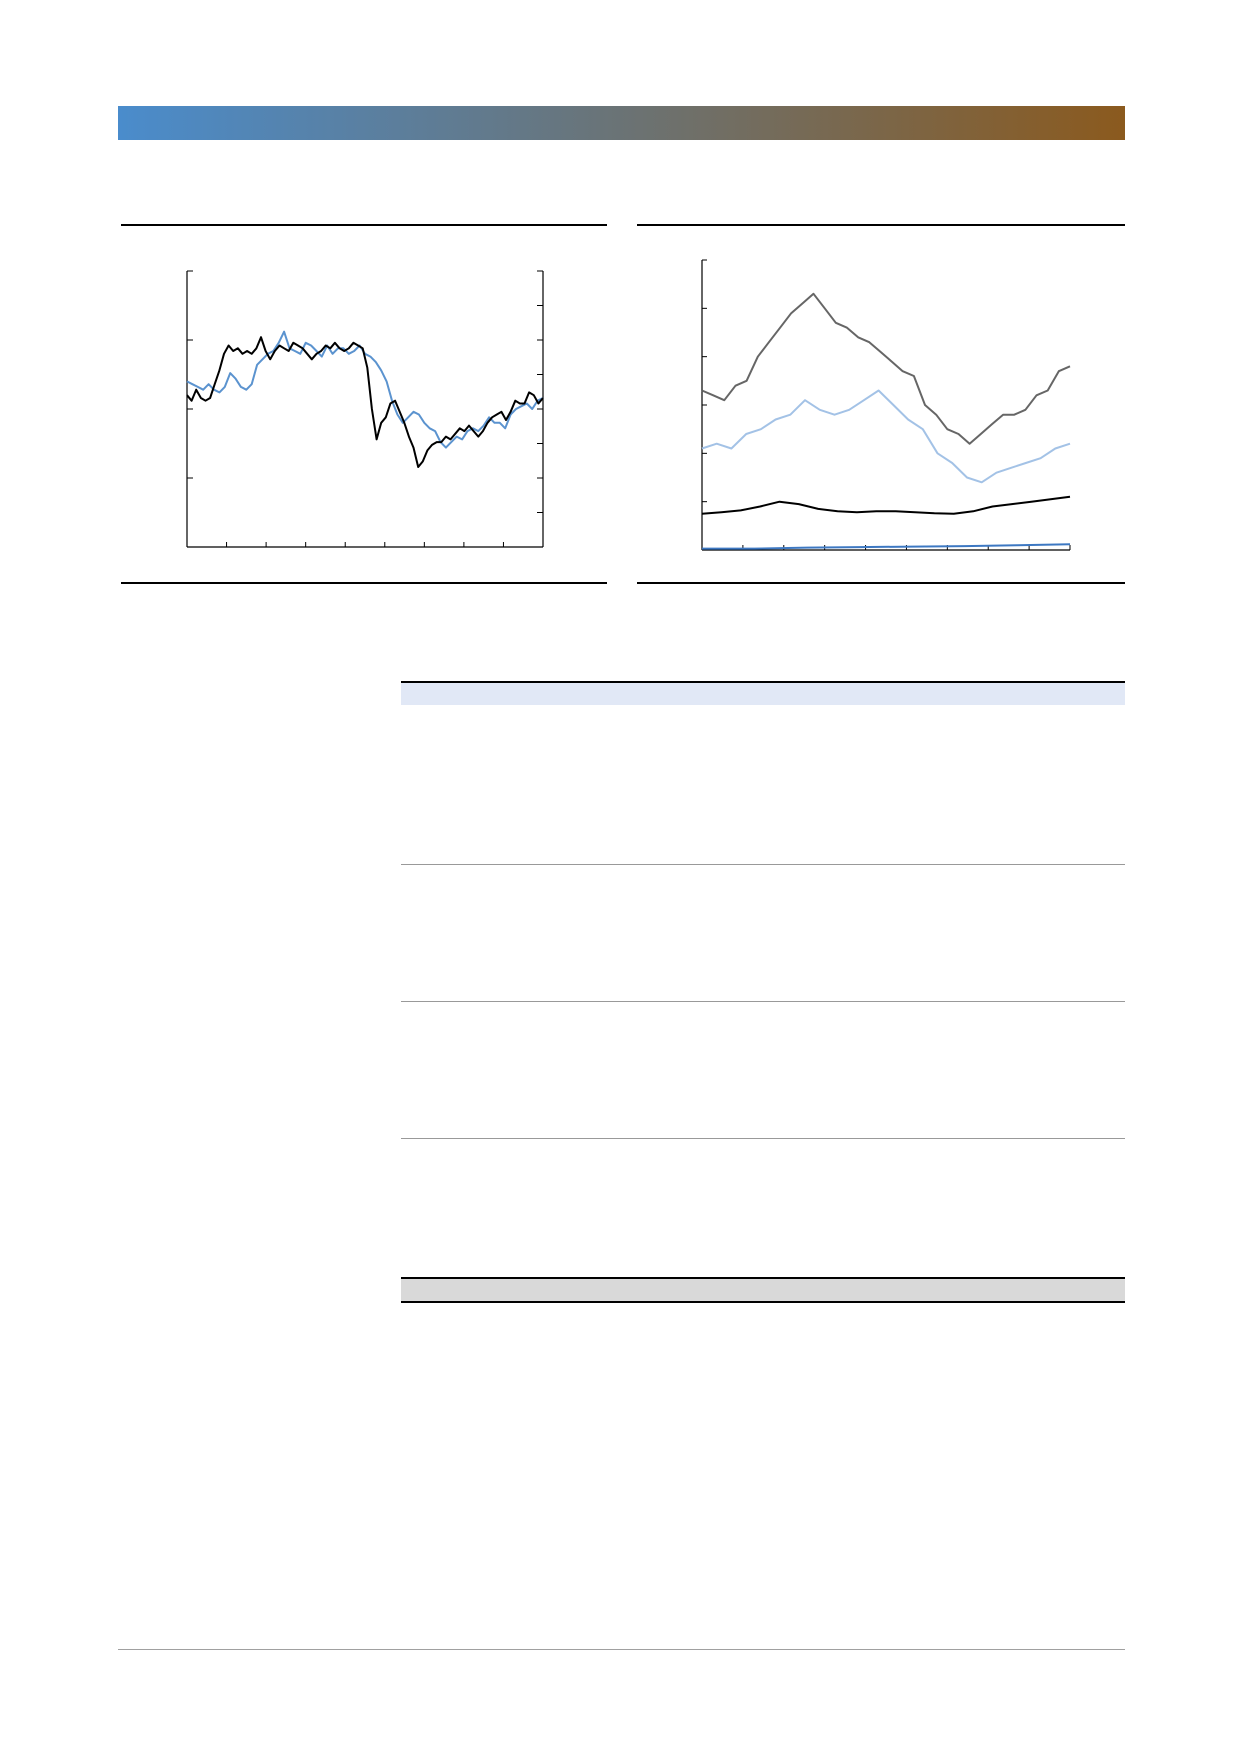 This screenshot has height=1754, width=1240. I want to click on line-chart-left, so click(365, 409).